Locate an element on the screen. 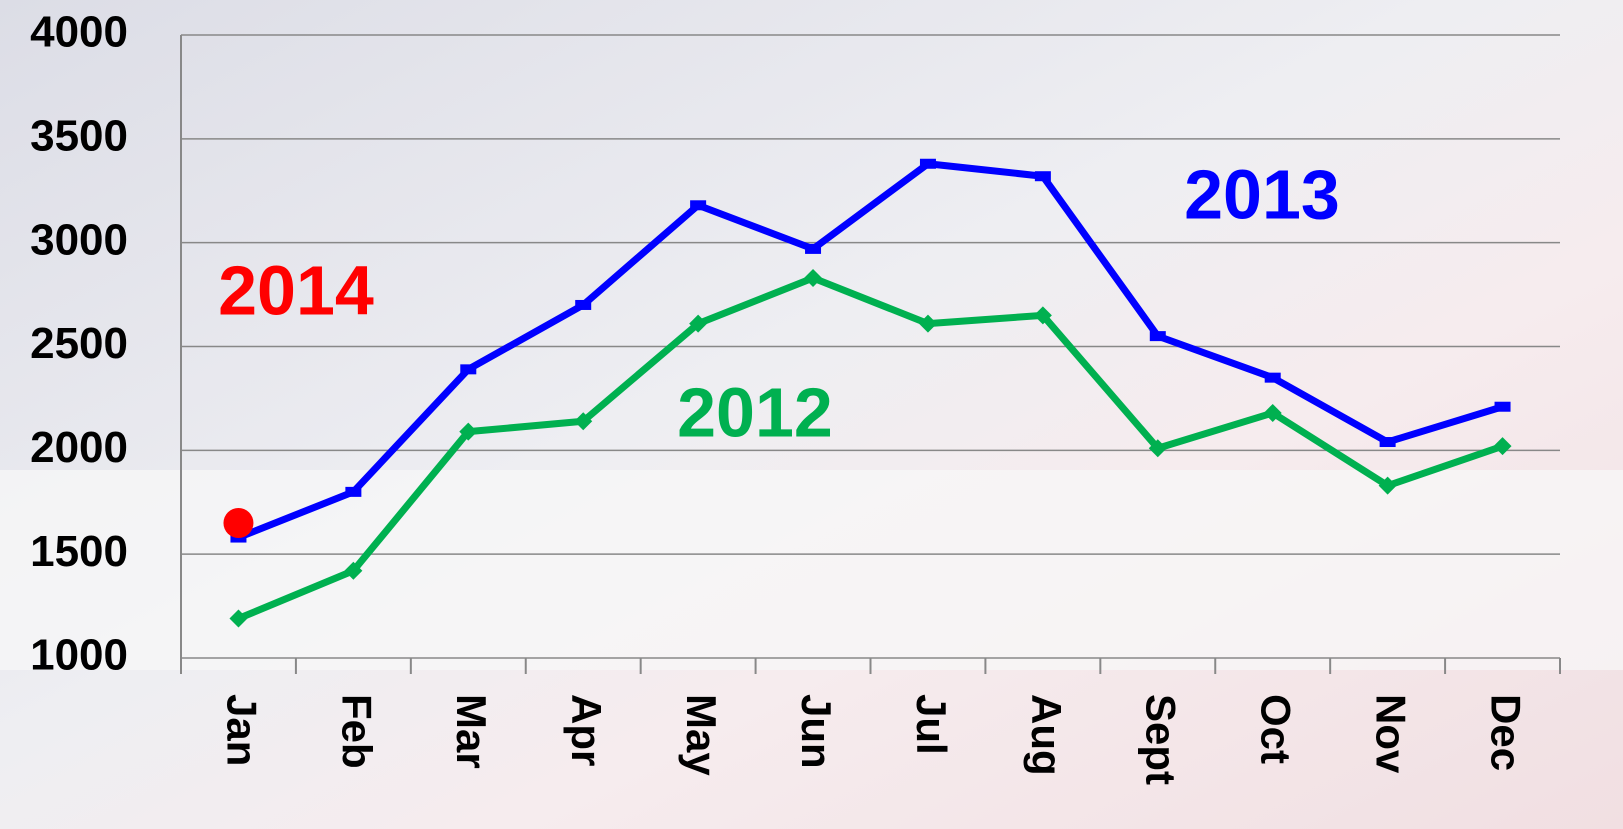 This screenshot has width=1623, height=829. y-tick-label: 3000 is located at coordinates (79, 239).